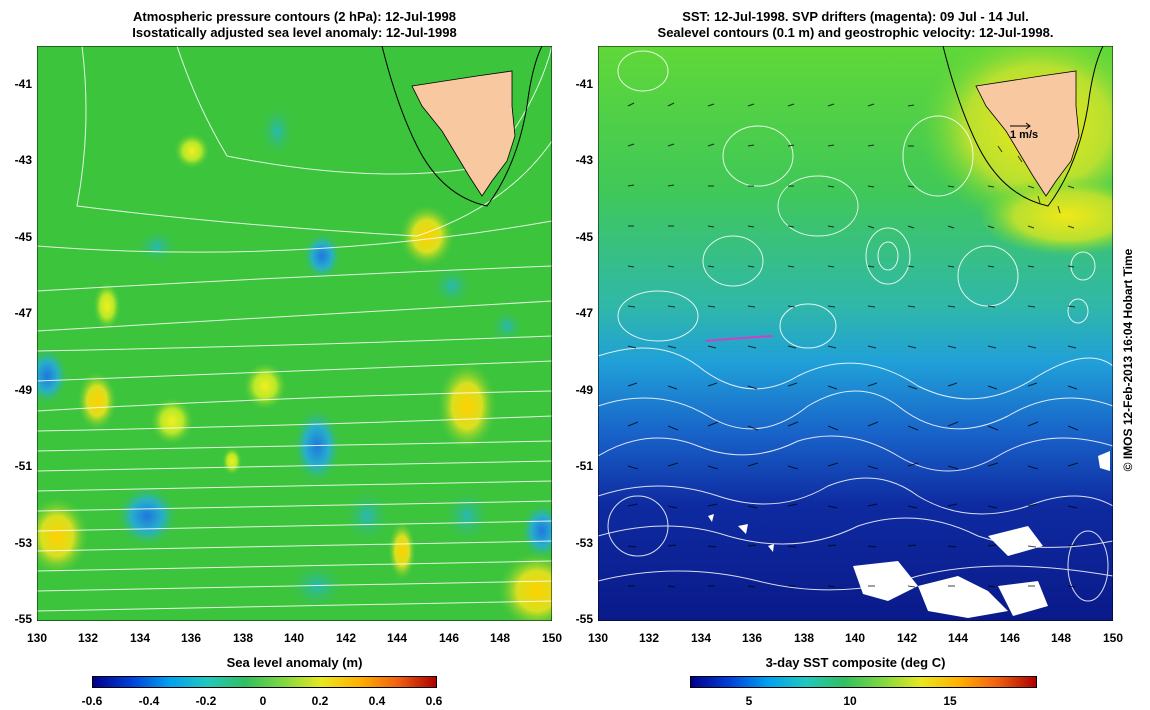 Image resolution: width=1150 pixels, height=710 pixels. Describe the element at coordinates (850, 701) in the screenshot. I see `sst-colorbar-tick: 10` at that location.